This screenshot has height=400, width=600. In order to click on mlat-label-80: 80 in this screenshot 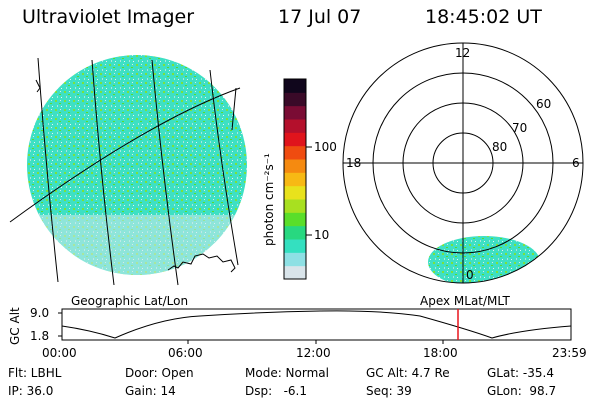, I will do `click(500, 147)`.